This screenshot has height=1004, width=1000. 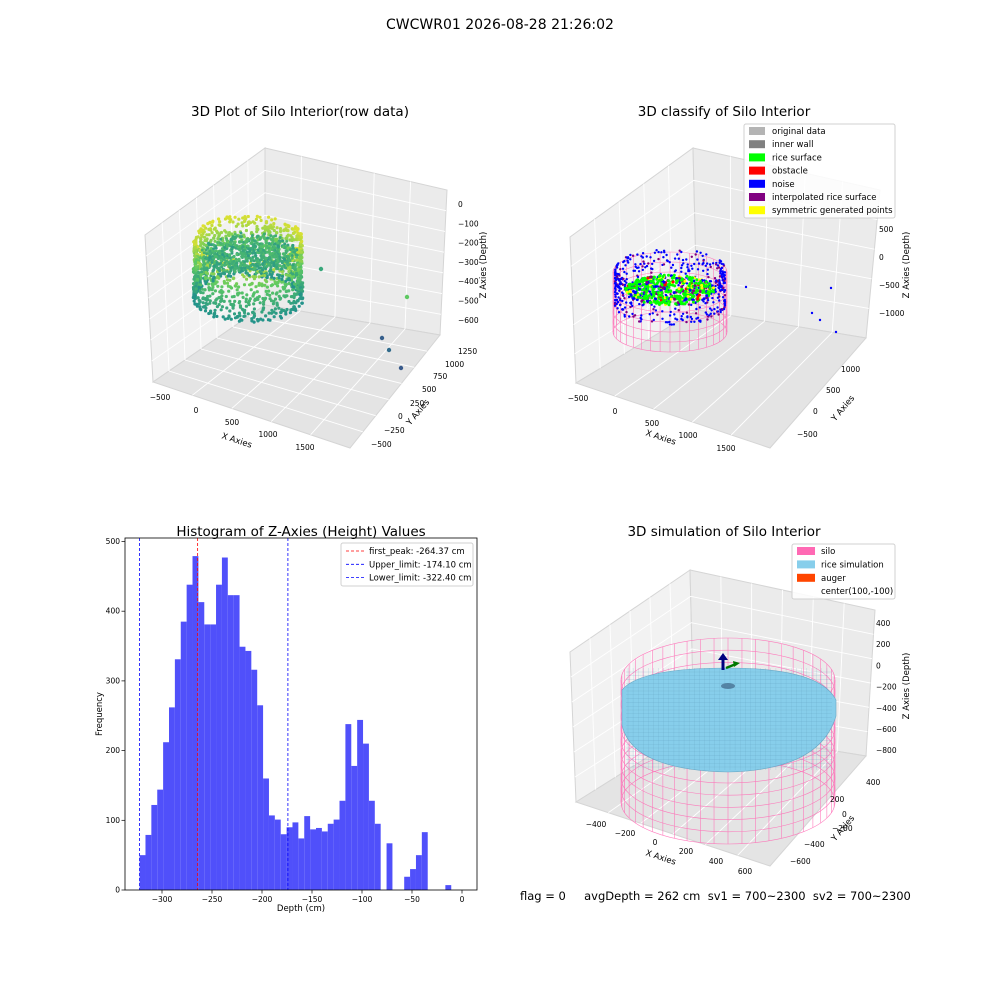 What do you see at coordinates (815, 411) in the screenshot?
I see `y-tick-label: 0` at bounding box center [815, 411].